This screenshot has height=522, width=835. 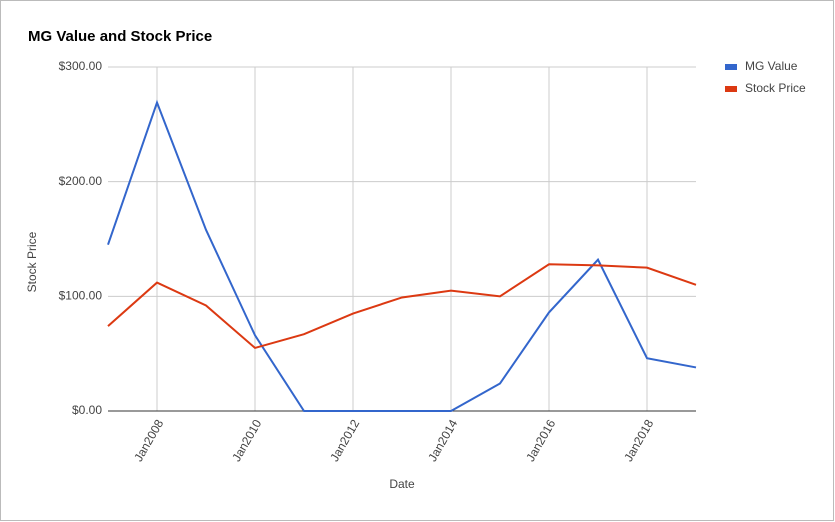 I want to click on x-axis-title: Date, so click(x=402, y=484).